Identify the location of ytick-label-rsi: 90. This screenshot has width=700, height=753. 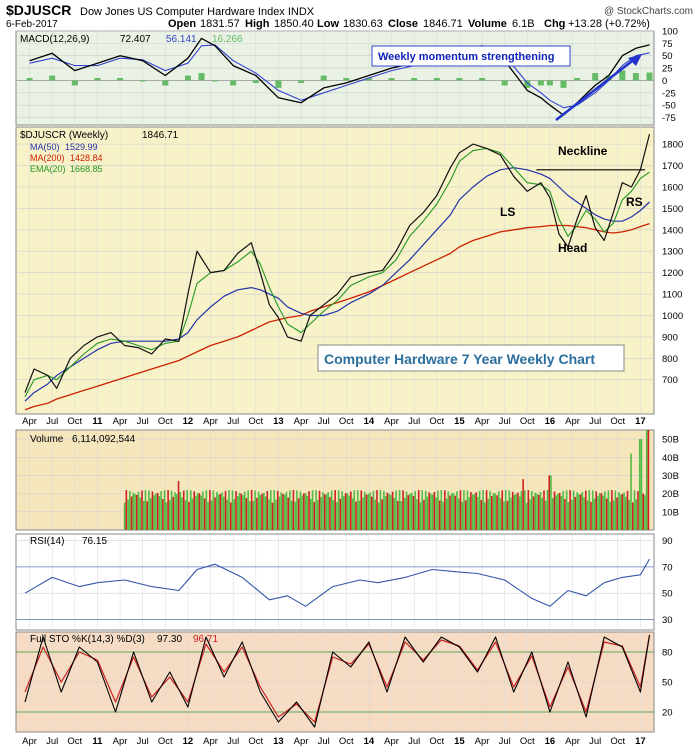
(667, 541).